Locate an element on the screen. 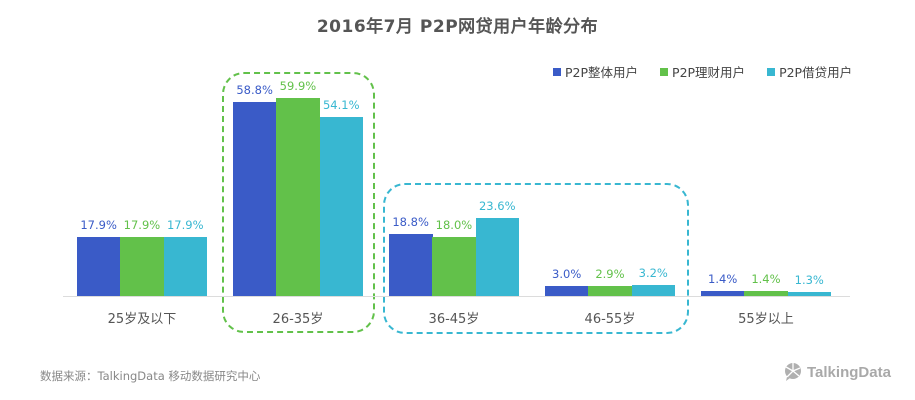 This screenshot has height=400, width=915. data-label: 3.0% is located at coordinates (567, 274).